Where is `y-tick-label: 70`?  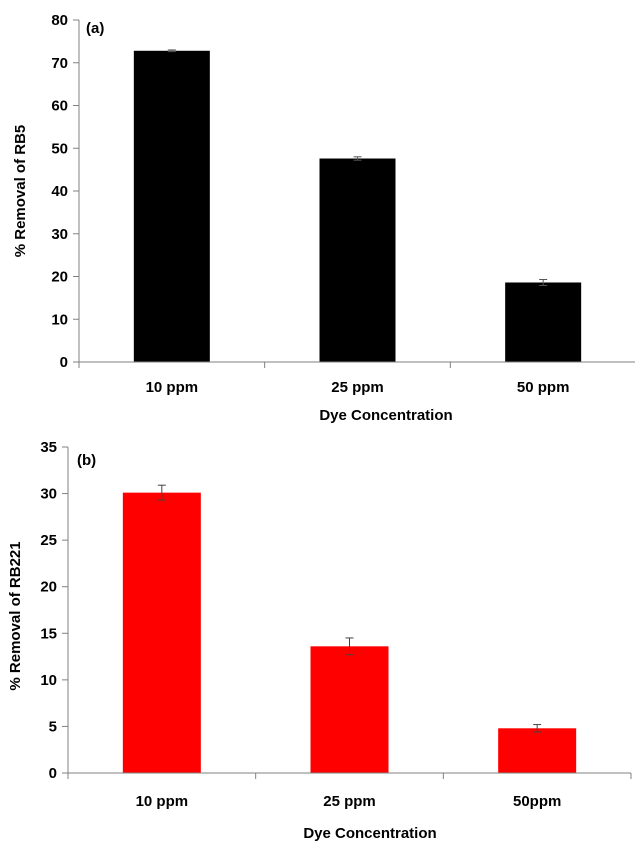
y-tick-label: 70 is located at coordinates (59, 63).